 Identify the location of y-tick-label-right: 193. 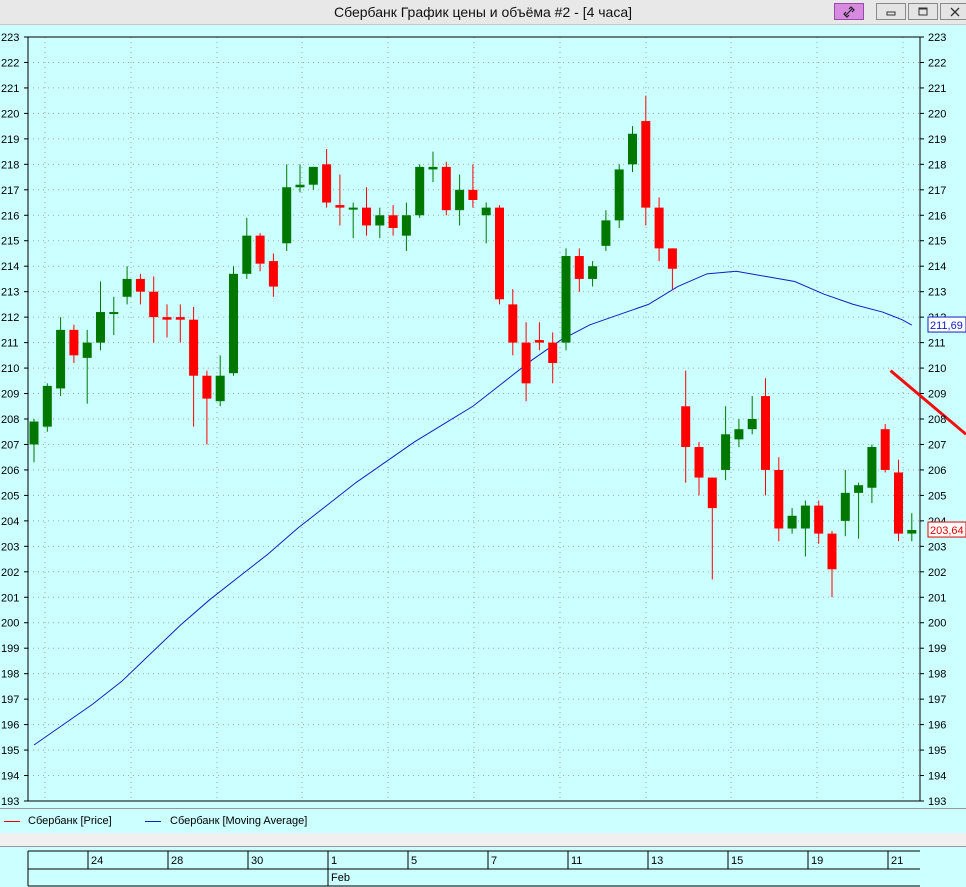
(937, 802).